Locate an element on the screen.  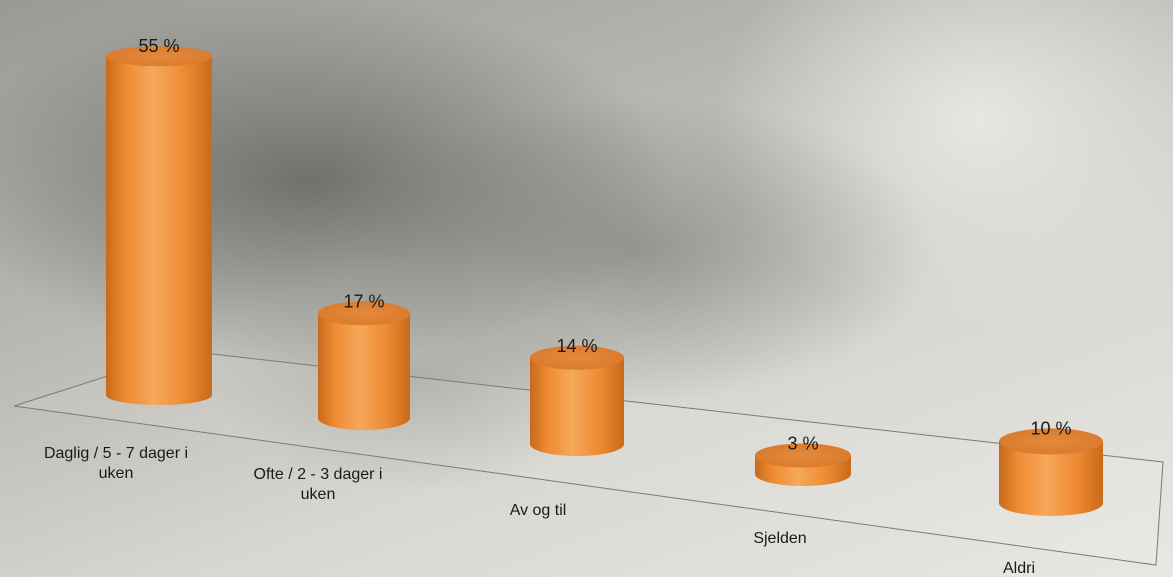
data-label-3: 14 % is located at coordinates (576, 346).